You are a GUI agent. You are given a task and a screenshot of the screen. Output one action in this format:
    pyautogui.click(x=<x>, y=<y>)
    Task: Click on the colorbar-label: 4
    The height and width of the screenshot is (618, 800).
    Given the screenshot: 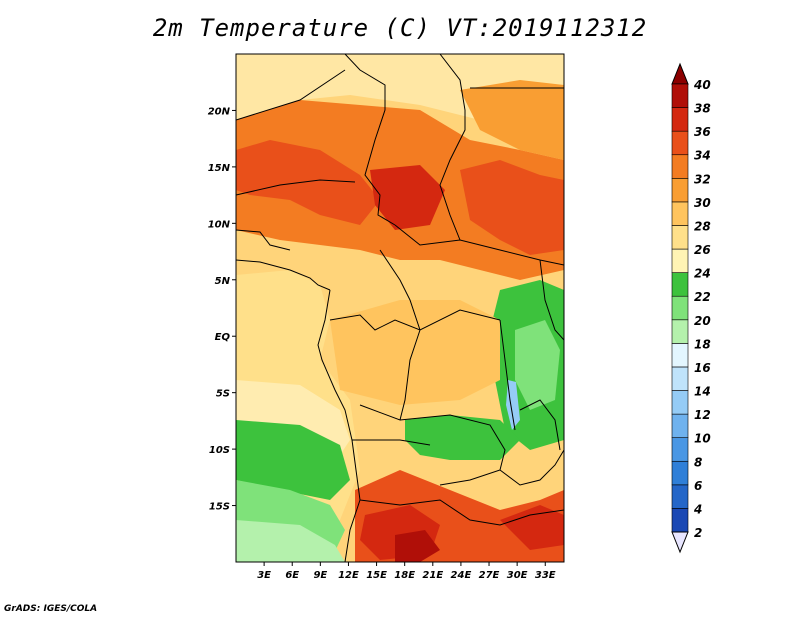 What is the action you would take?
    pyautogui.click(x=697, y=509)
    